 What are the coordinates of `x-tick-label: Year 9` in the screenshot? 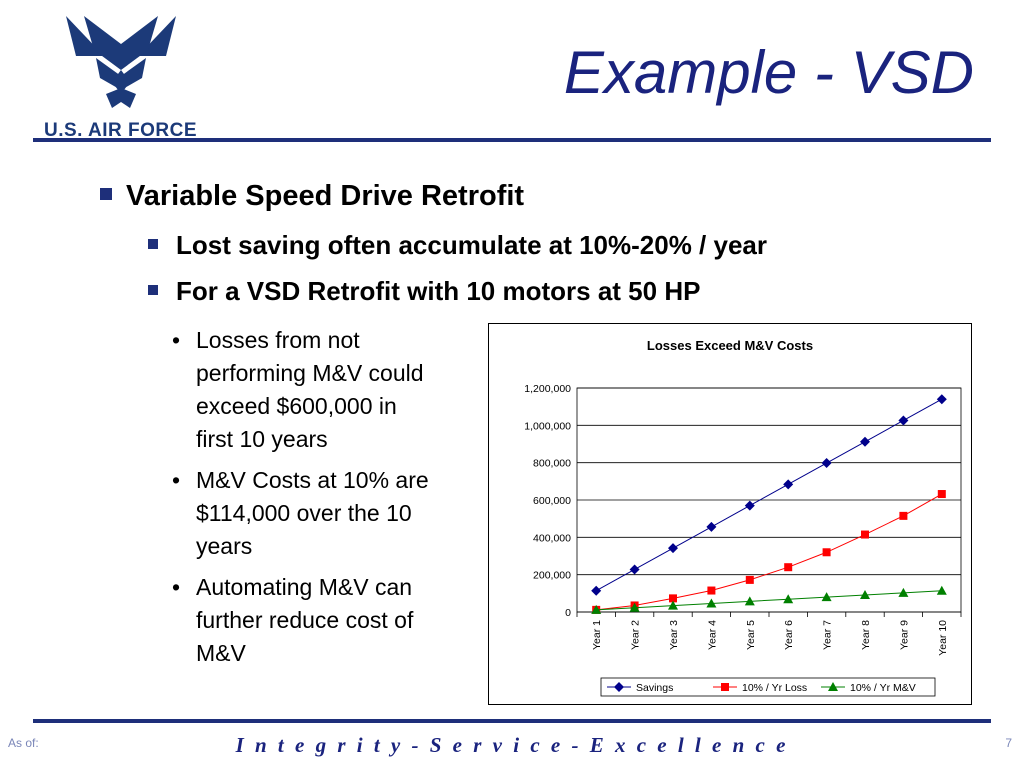 It's located at (904, 635).